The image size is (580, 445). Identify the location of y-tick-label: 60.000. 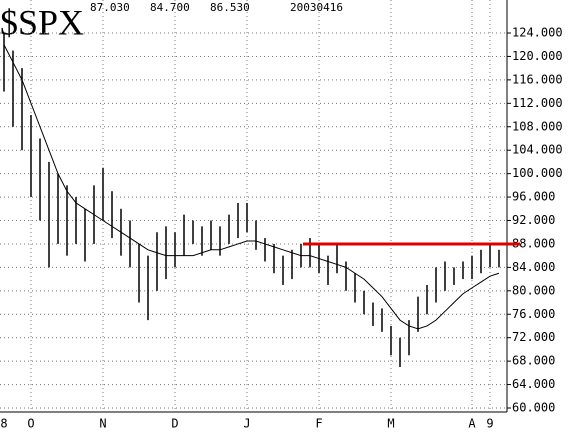
(533, 408).